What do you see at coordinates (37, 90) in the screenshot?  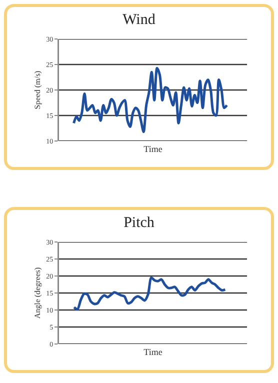 I see `y-axis-title: Speed (m/s)` at bounding box center [37, 90].